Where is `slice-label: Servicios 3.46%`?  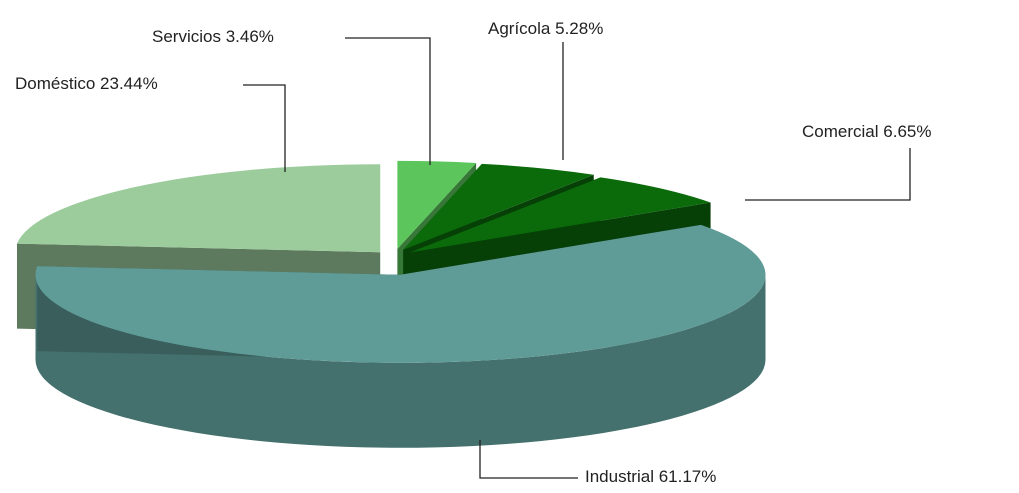
slice-label: Servicios 3.46% is located at coordinates (213, 36).